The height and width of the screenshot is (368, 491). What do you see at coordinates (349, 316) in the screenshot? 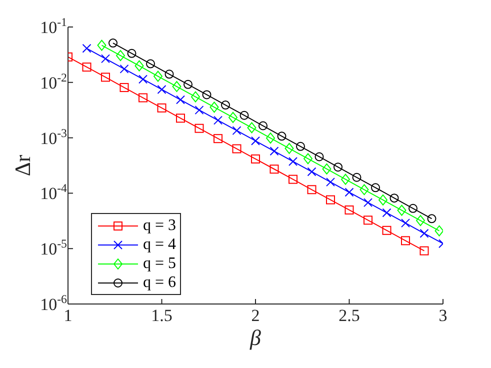
I see `x-tick-label: 2.5` at bounding box center [349, 316].